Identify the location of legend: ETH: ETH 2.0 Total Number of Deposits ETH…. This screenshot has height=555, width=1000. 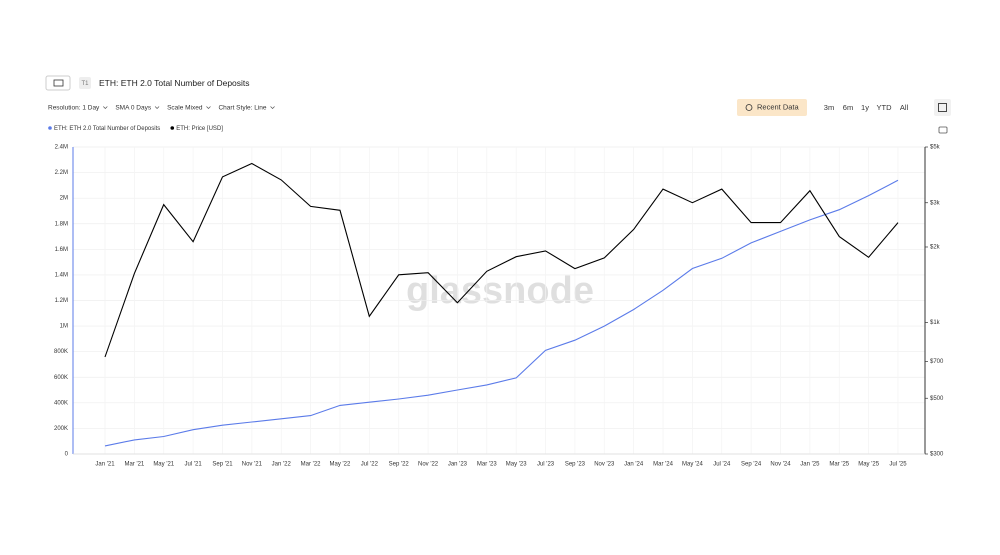
(135, 129).